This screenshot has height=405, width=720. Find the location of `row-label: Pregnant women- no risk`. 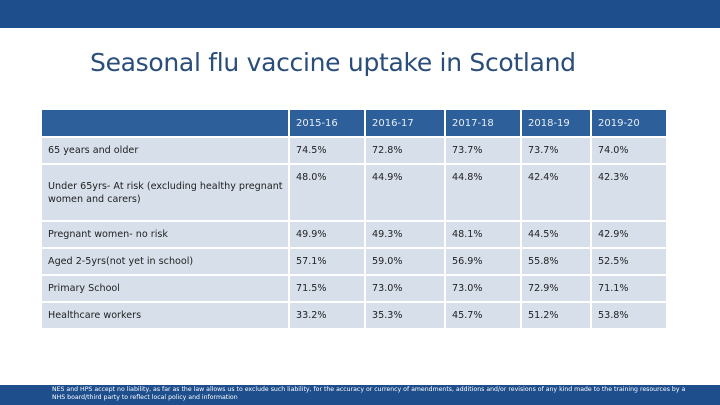

row-label: Pregnant women- no risk is located at coordinates (165, 234).